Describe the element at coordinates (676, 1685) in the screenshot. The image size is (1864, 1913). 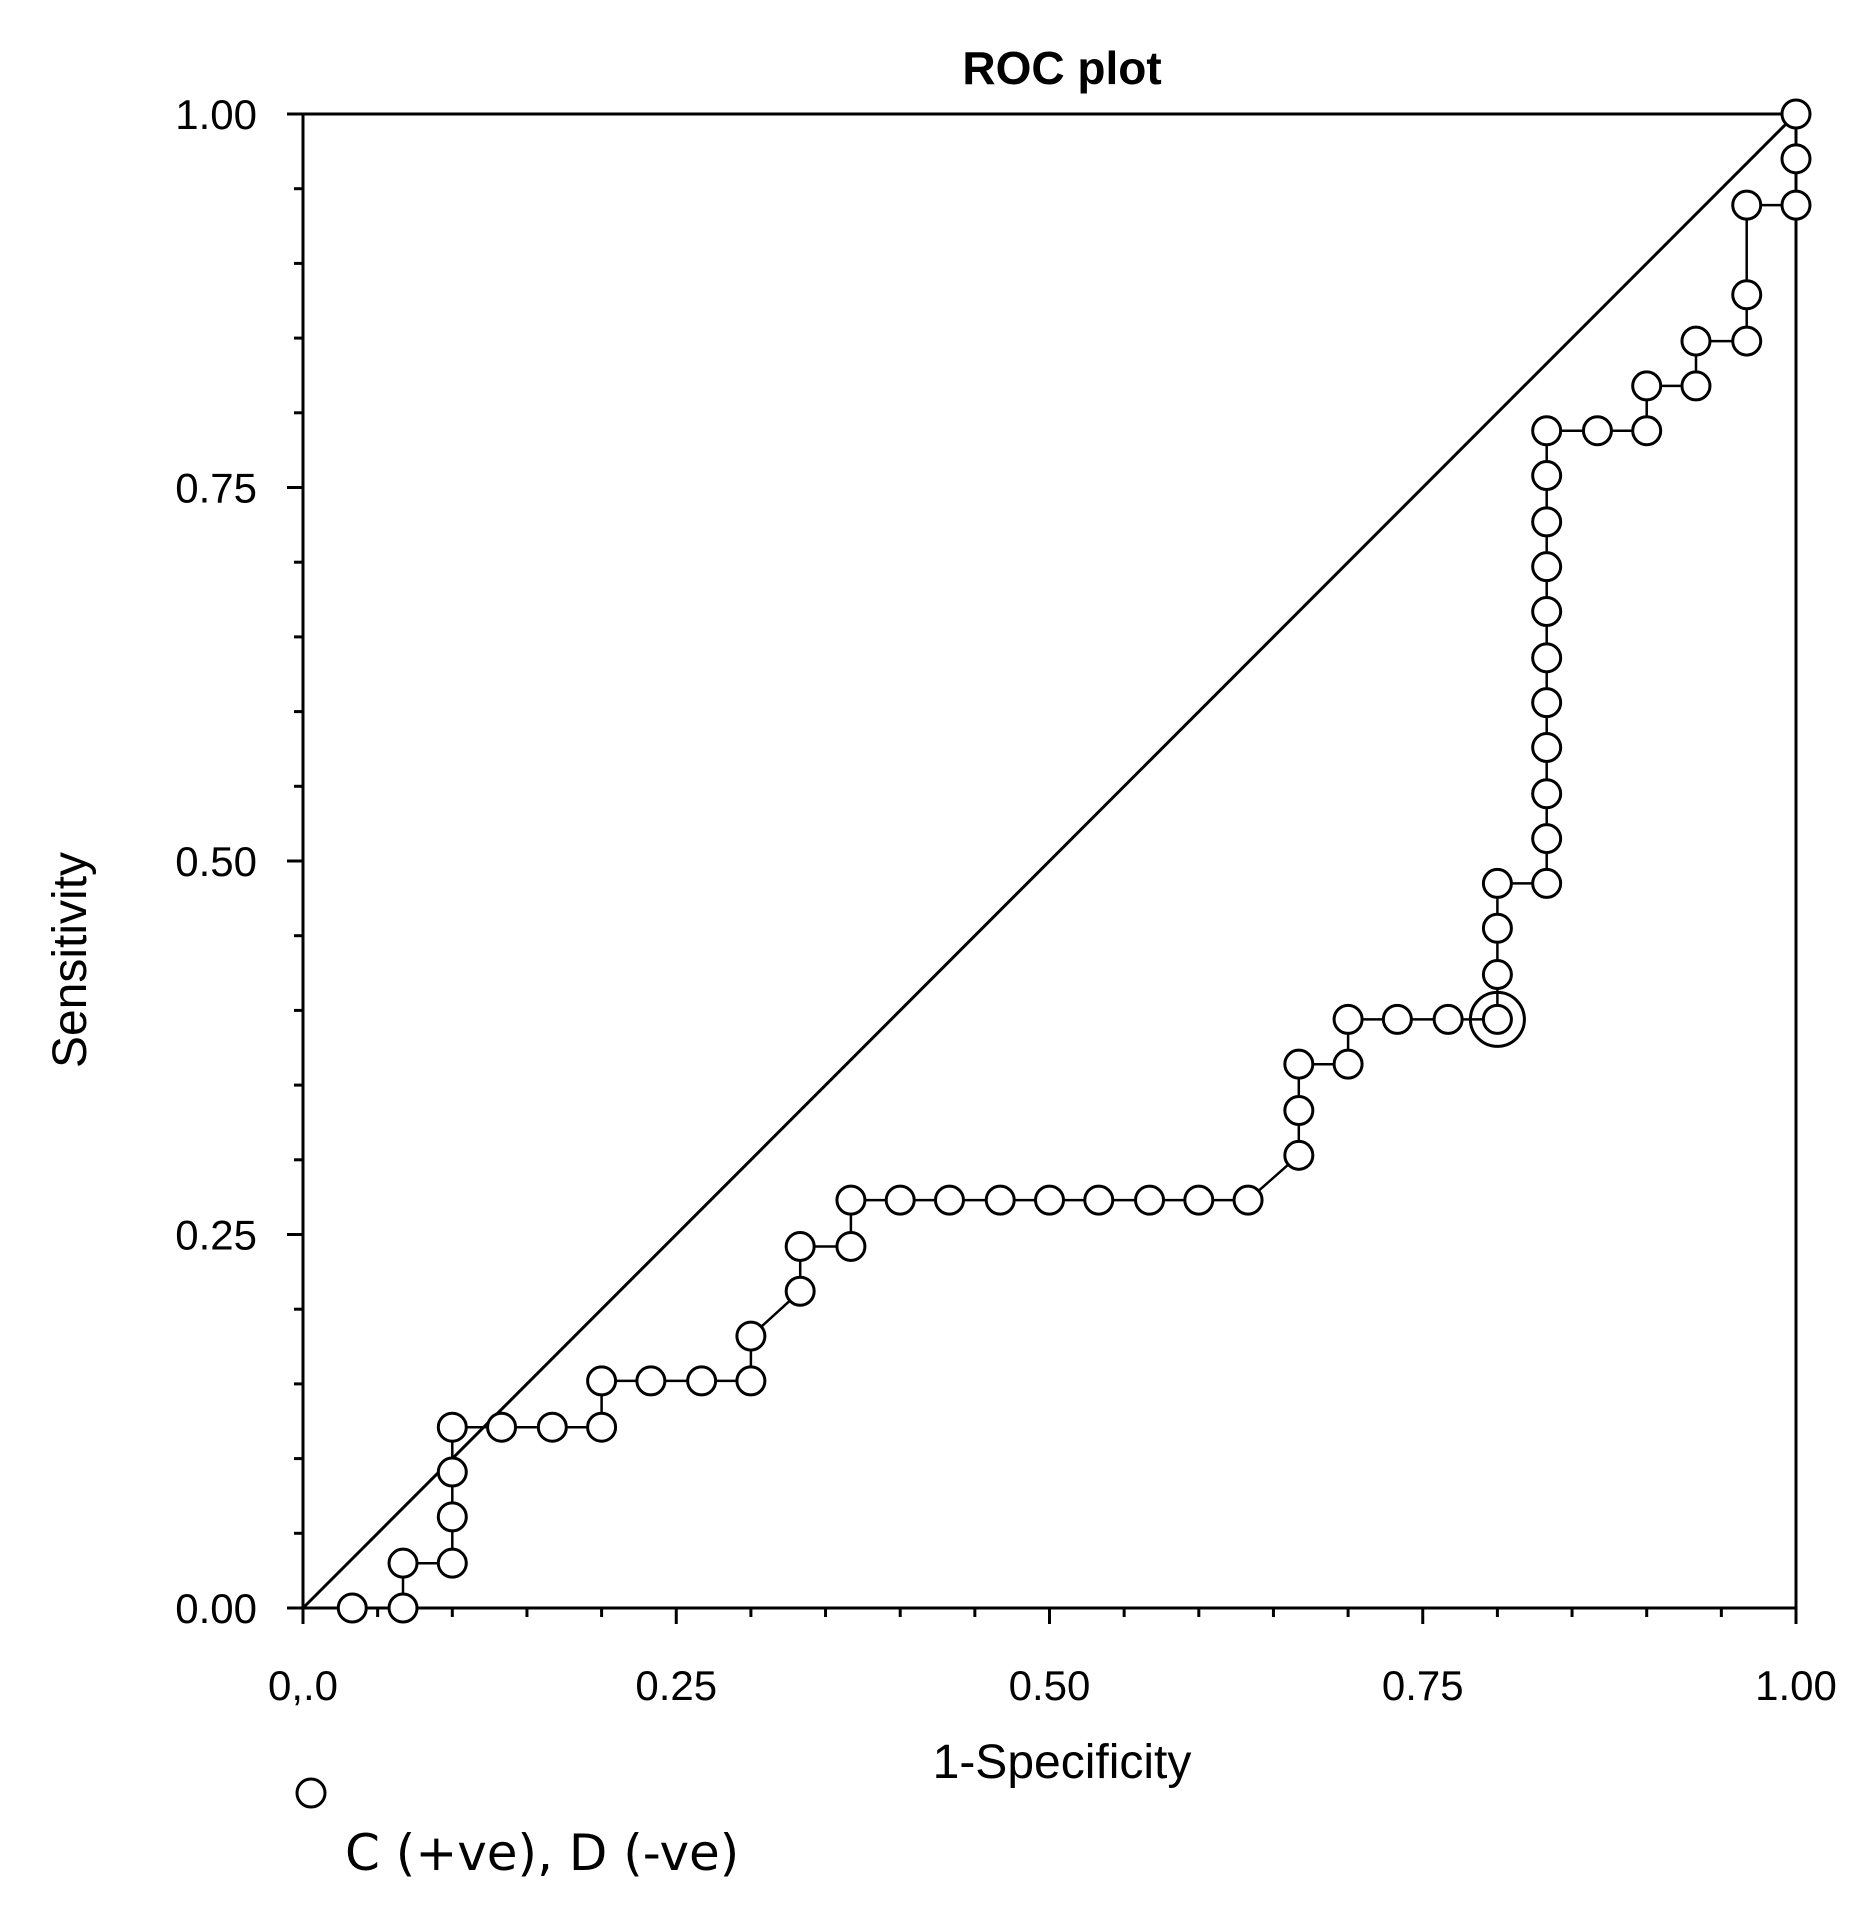
I see `x-tick-label: 0.25` at that location.